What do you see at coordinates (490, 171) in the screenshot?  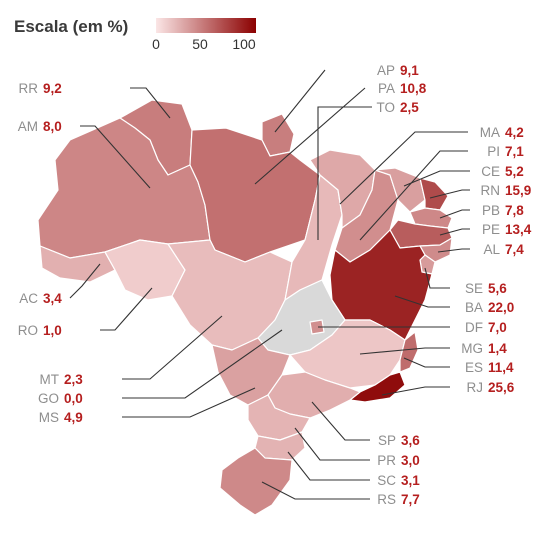 I see `state-code: CE` at bounding box center [490, 171].